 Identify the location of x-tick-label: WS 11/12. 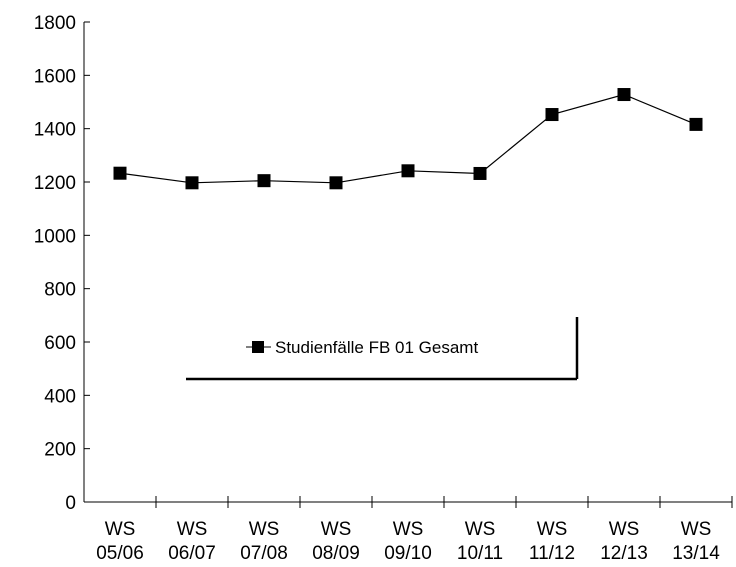
(552, 541).